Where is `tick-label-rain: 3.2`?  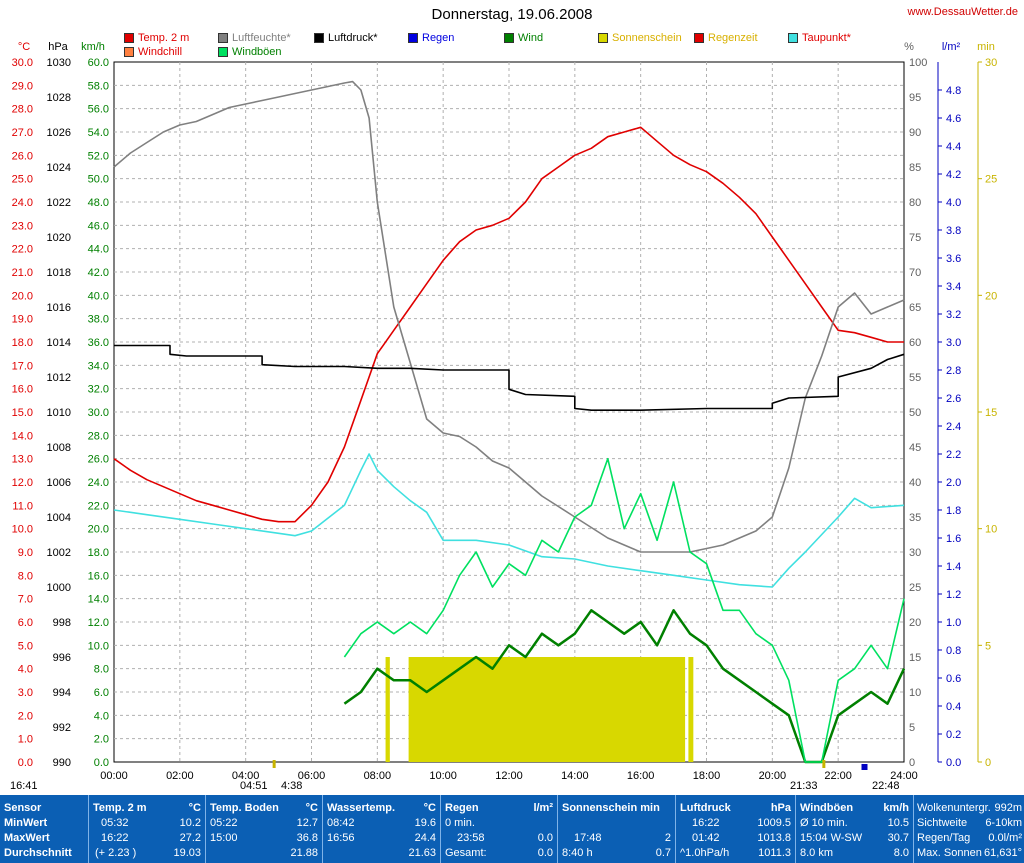
tick-label-rain: 3.2 is located at coordinates (953, 315).